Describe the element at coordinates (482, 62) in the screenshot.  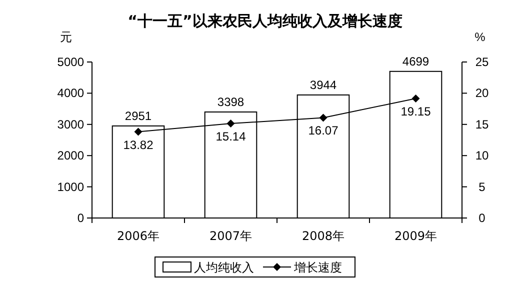
I see `y2-tick-label: 25` at that location.